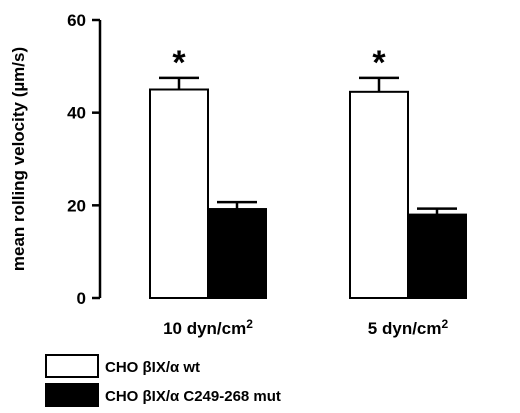 This screenshot has width=520, height=413. I want to click on y-axis-label: mean rolling velocity (µm/s), so click(18, 159).